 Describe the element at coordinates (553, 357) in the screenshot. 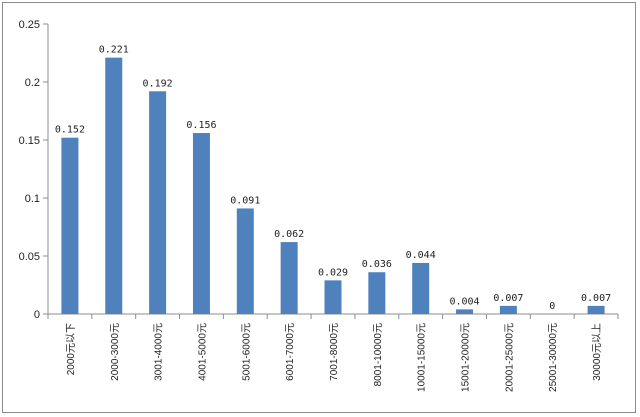

I see `x-tick-label: 25001-30000元` at that location.